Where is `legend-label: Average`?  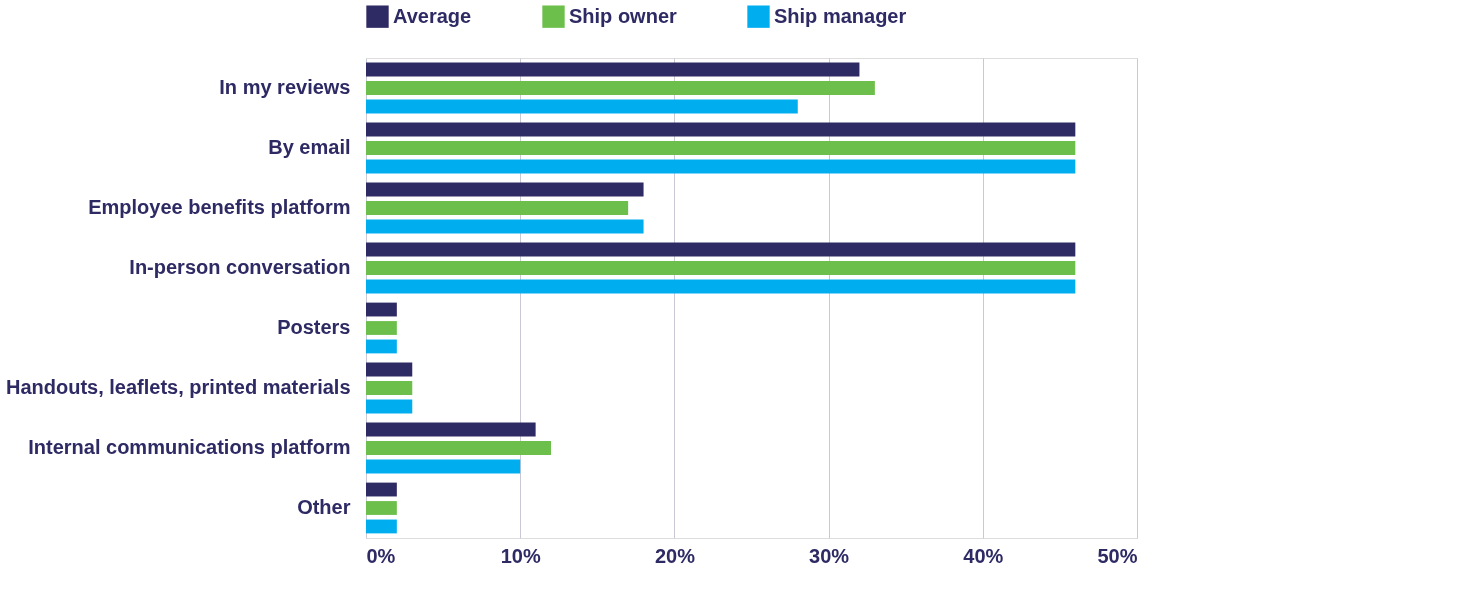
legend-label: Average is located at coordinates (432, 15).